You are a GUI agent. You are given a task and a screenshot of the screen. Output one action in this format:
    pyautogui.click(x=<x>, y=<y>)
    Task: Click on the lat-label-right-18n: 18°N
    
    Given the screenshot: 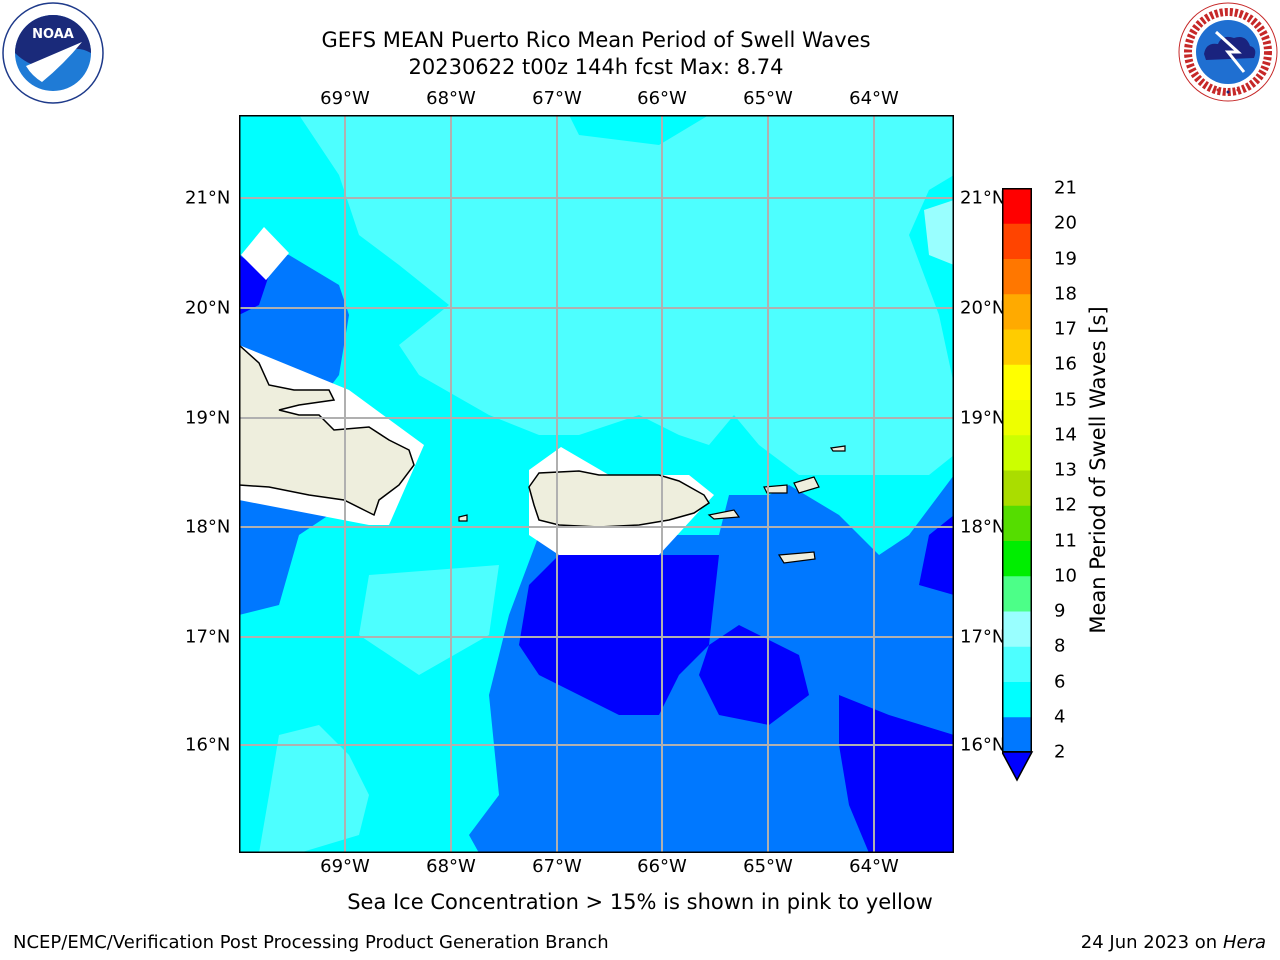 What is the action you would take?
    pyautogui.click(x=983, y=527)
    